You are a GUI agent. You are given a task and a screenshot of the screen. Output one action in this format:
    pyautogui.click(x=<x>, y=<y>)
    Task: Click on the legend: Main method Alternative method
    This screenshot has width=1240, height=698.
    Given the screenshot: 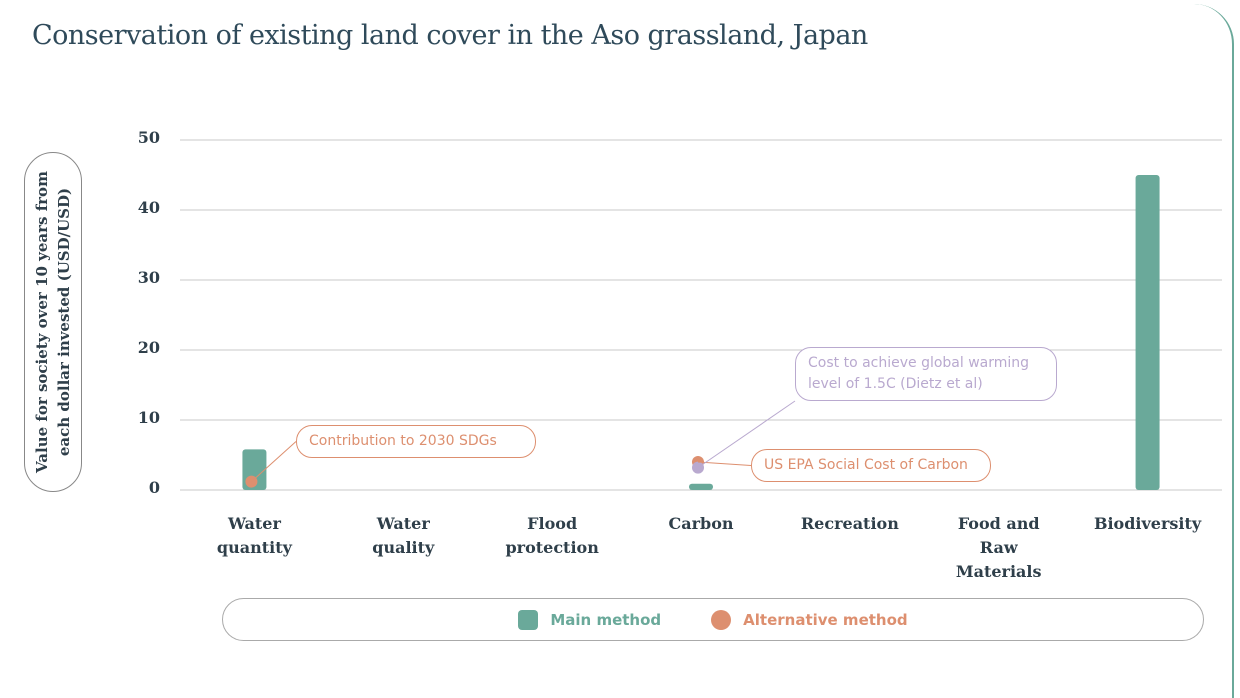 What is the action you would take?
    pyautogui.click(x=713, y=619)
    